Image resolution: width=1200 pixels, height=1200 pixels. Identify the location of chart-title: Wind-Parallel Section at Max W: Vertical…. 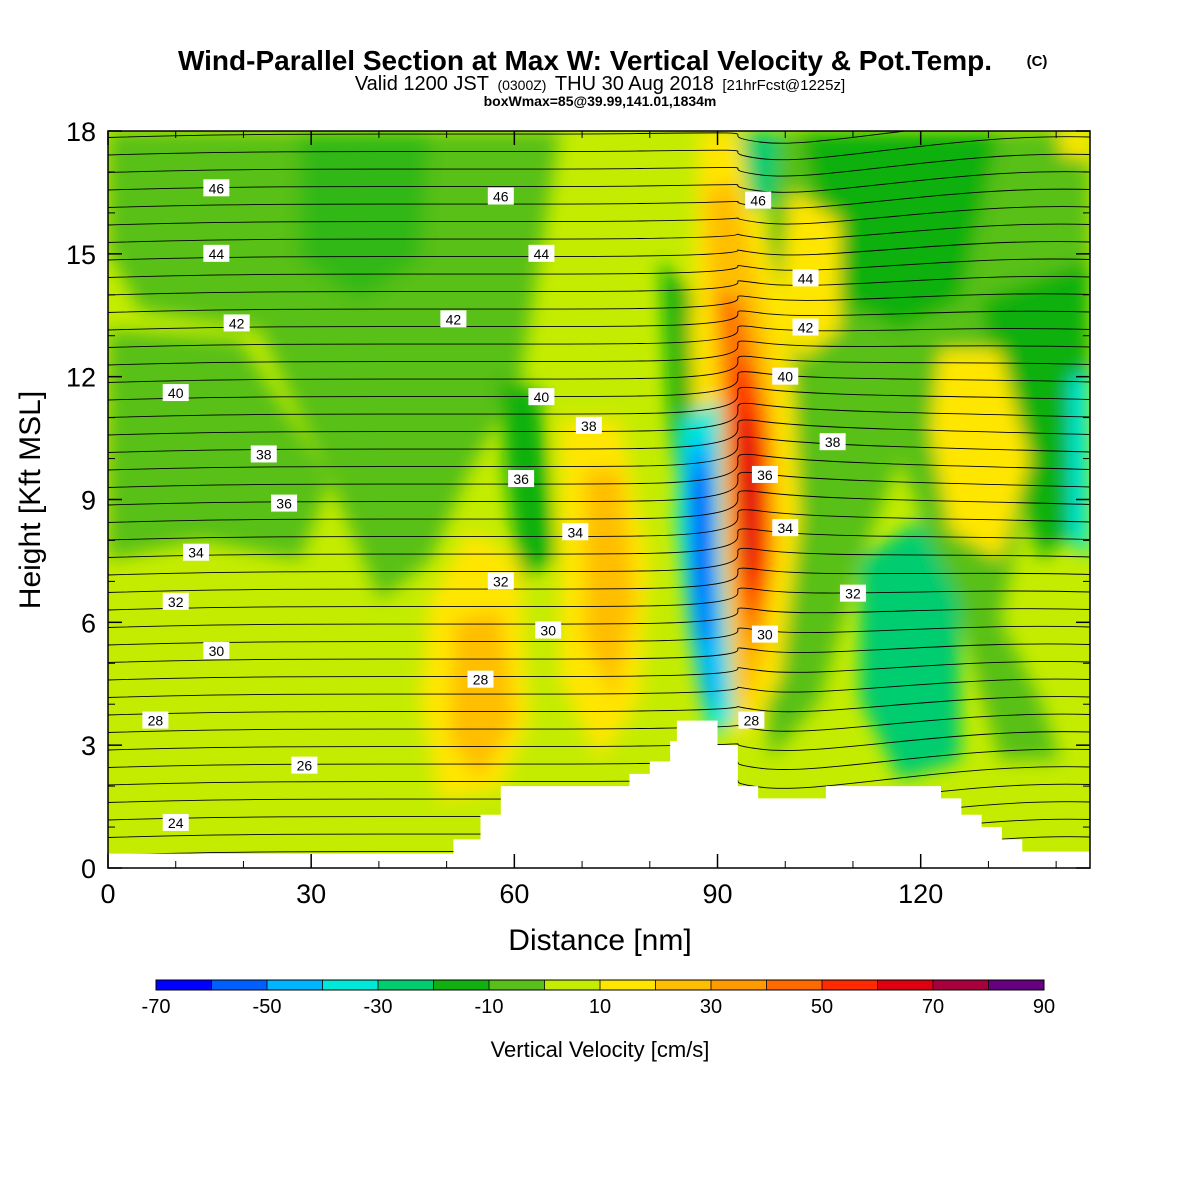
(585, 60).